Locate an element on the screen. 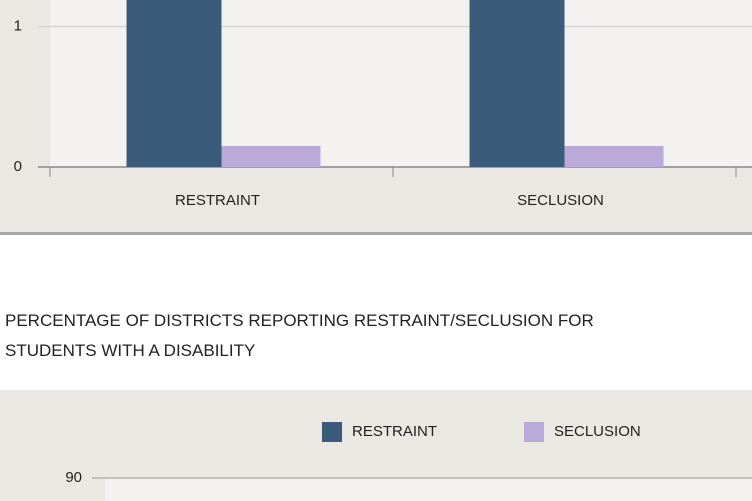 Image resolution: width=752 pixels, height=501 pixels. panel-border is located at coordinates (376, 233).